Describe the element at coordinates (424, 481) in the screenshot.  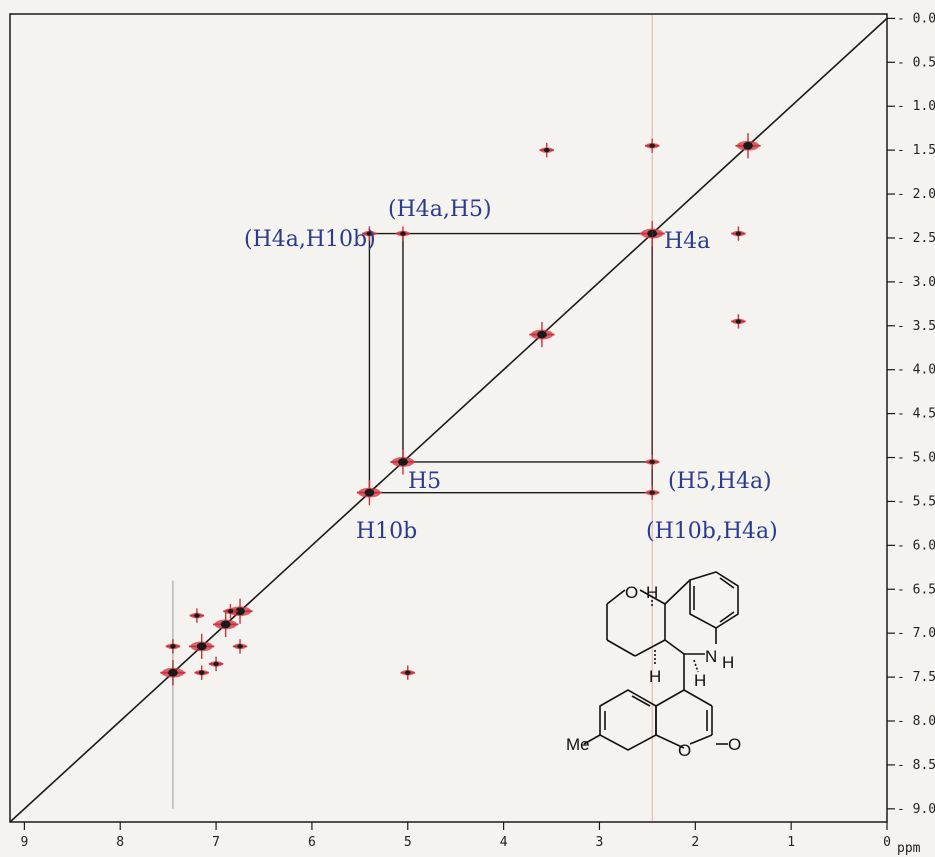
I see `annotation-h5: H5` at that location.